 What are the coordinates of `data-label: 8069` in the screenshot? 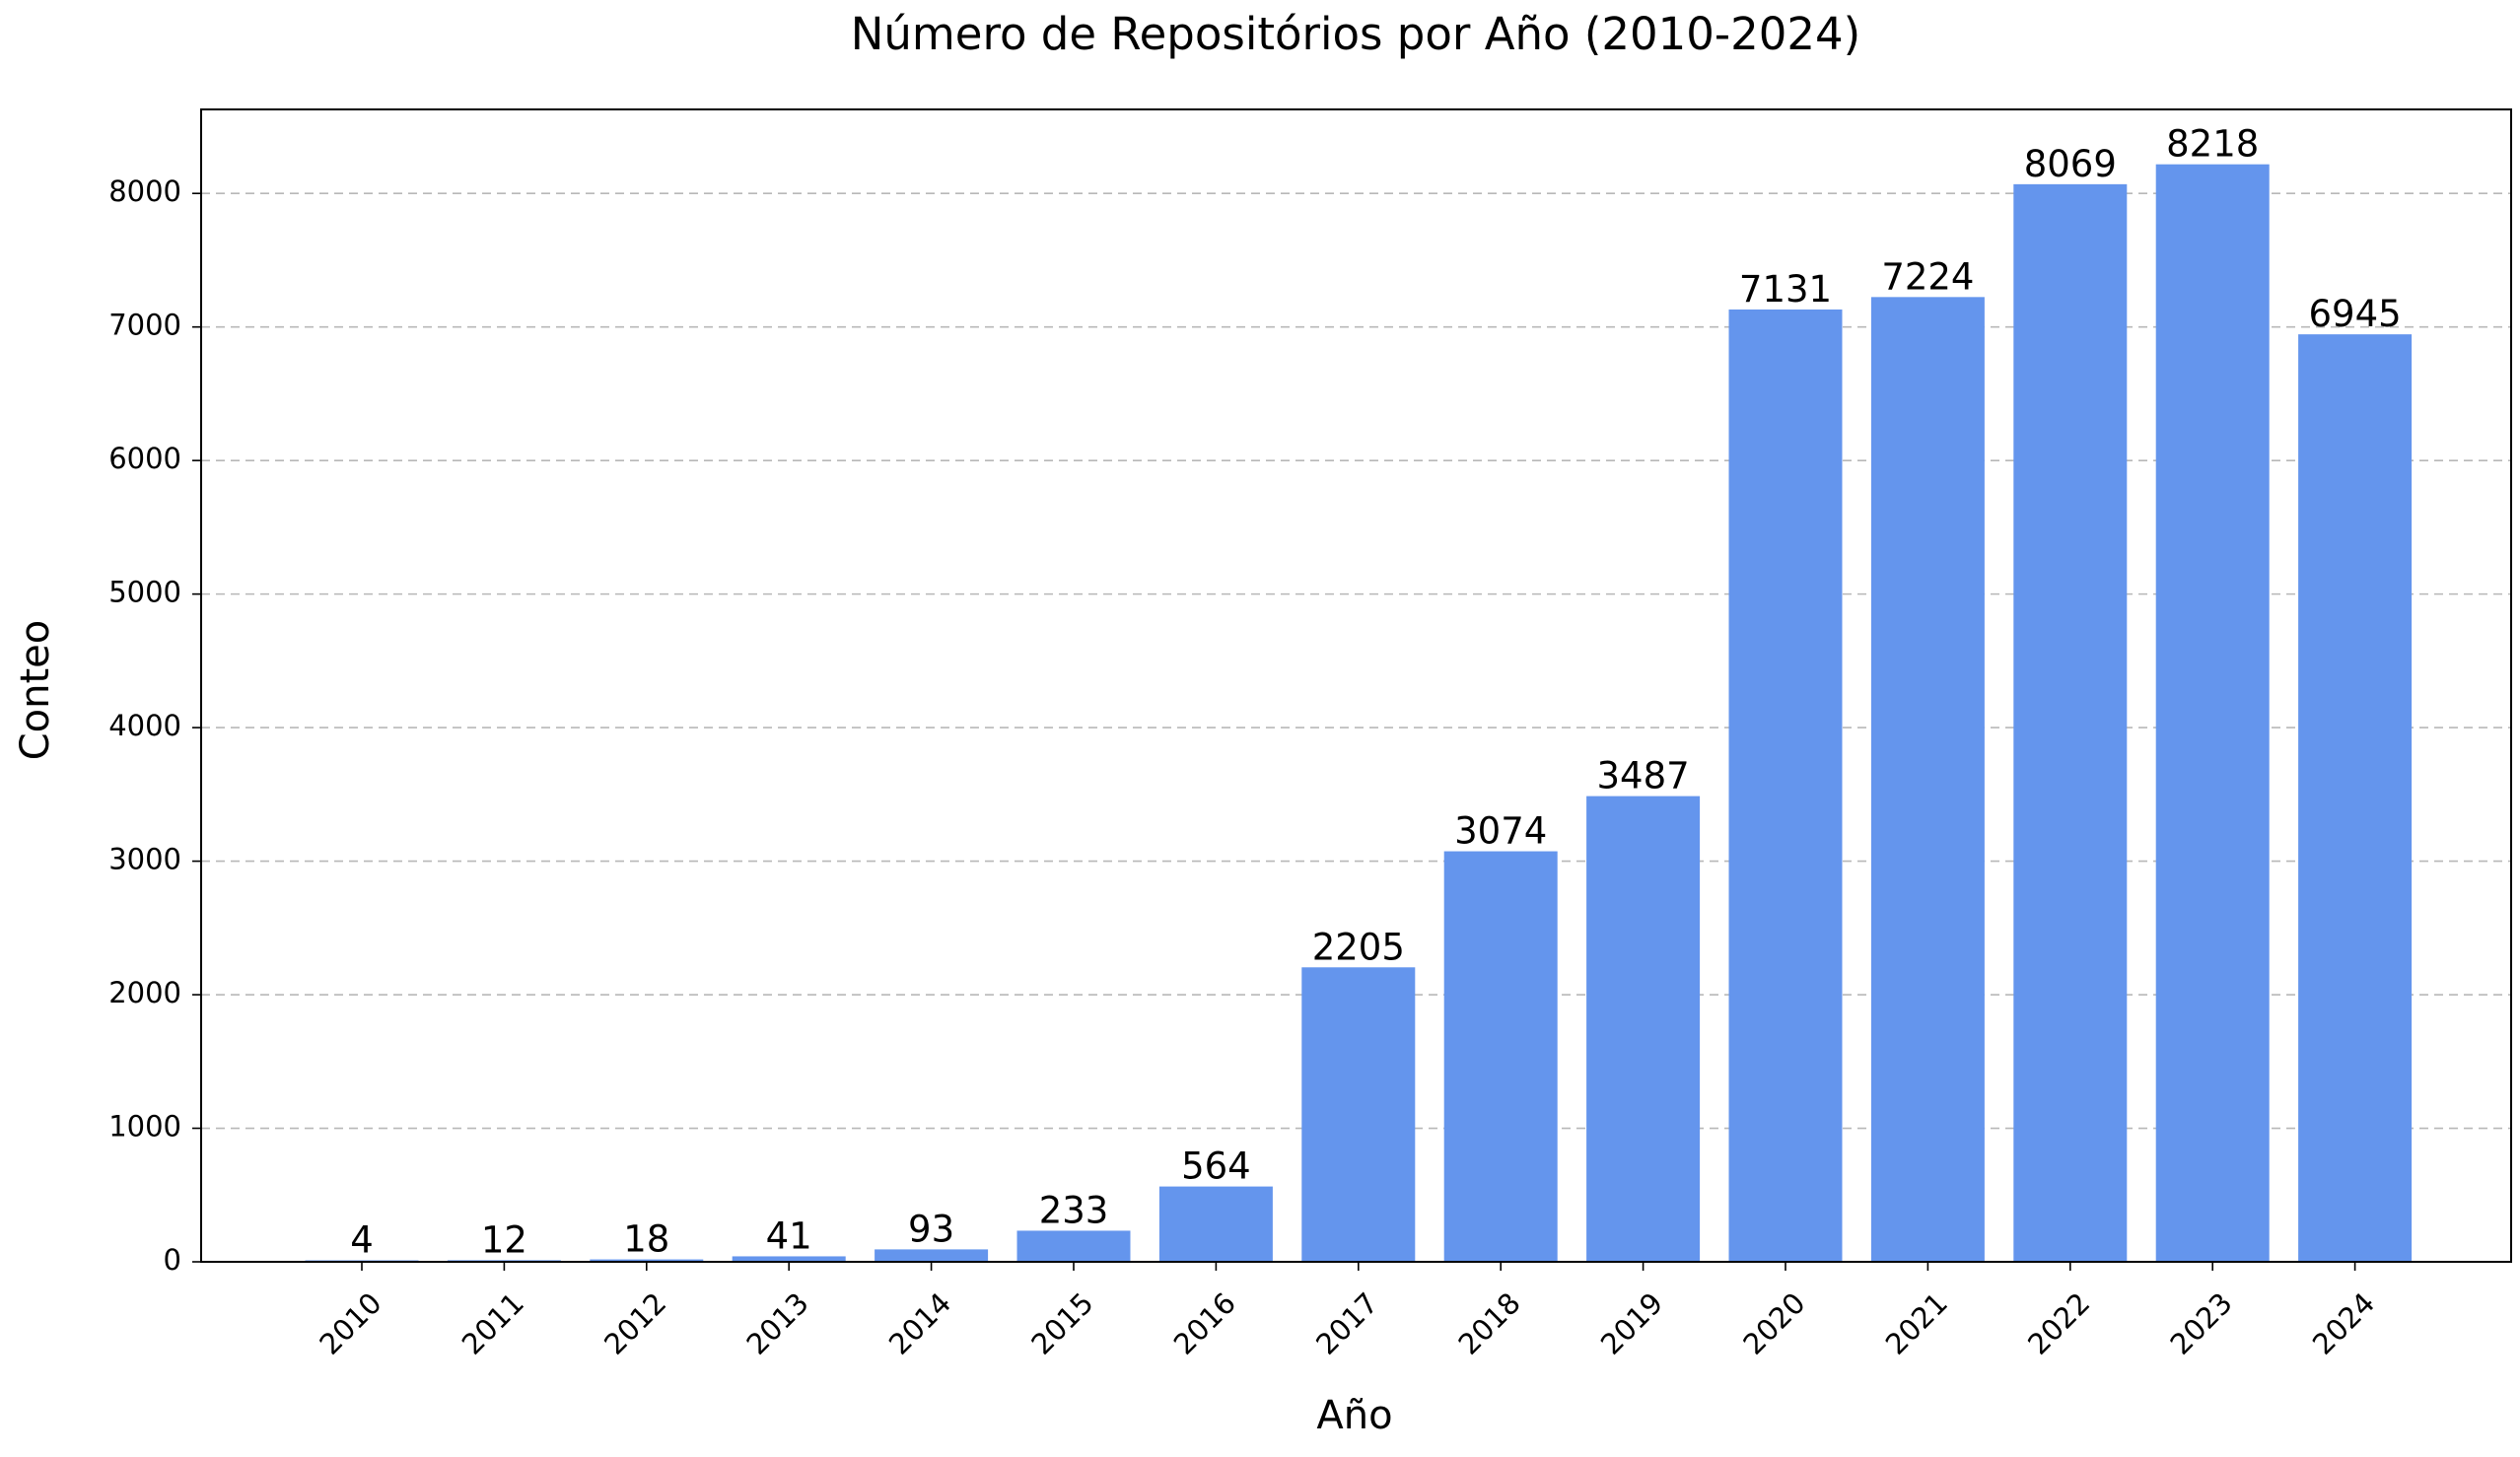 It's located at (2070, 164).